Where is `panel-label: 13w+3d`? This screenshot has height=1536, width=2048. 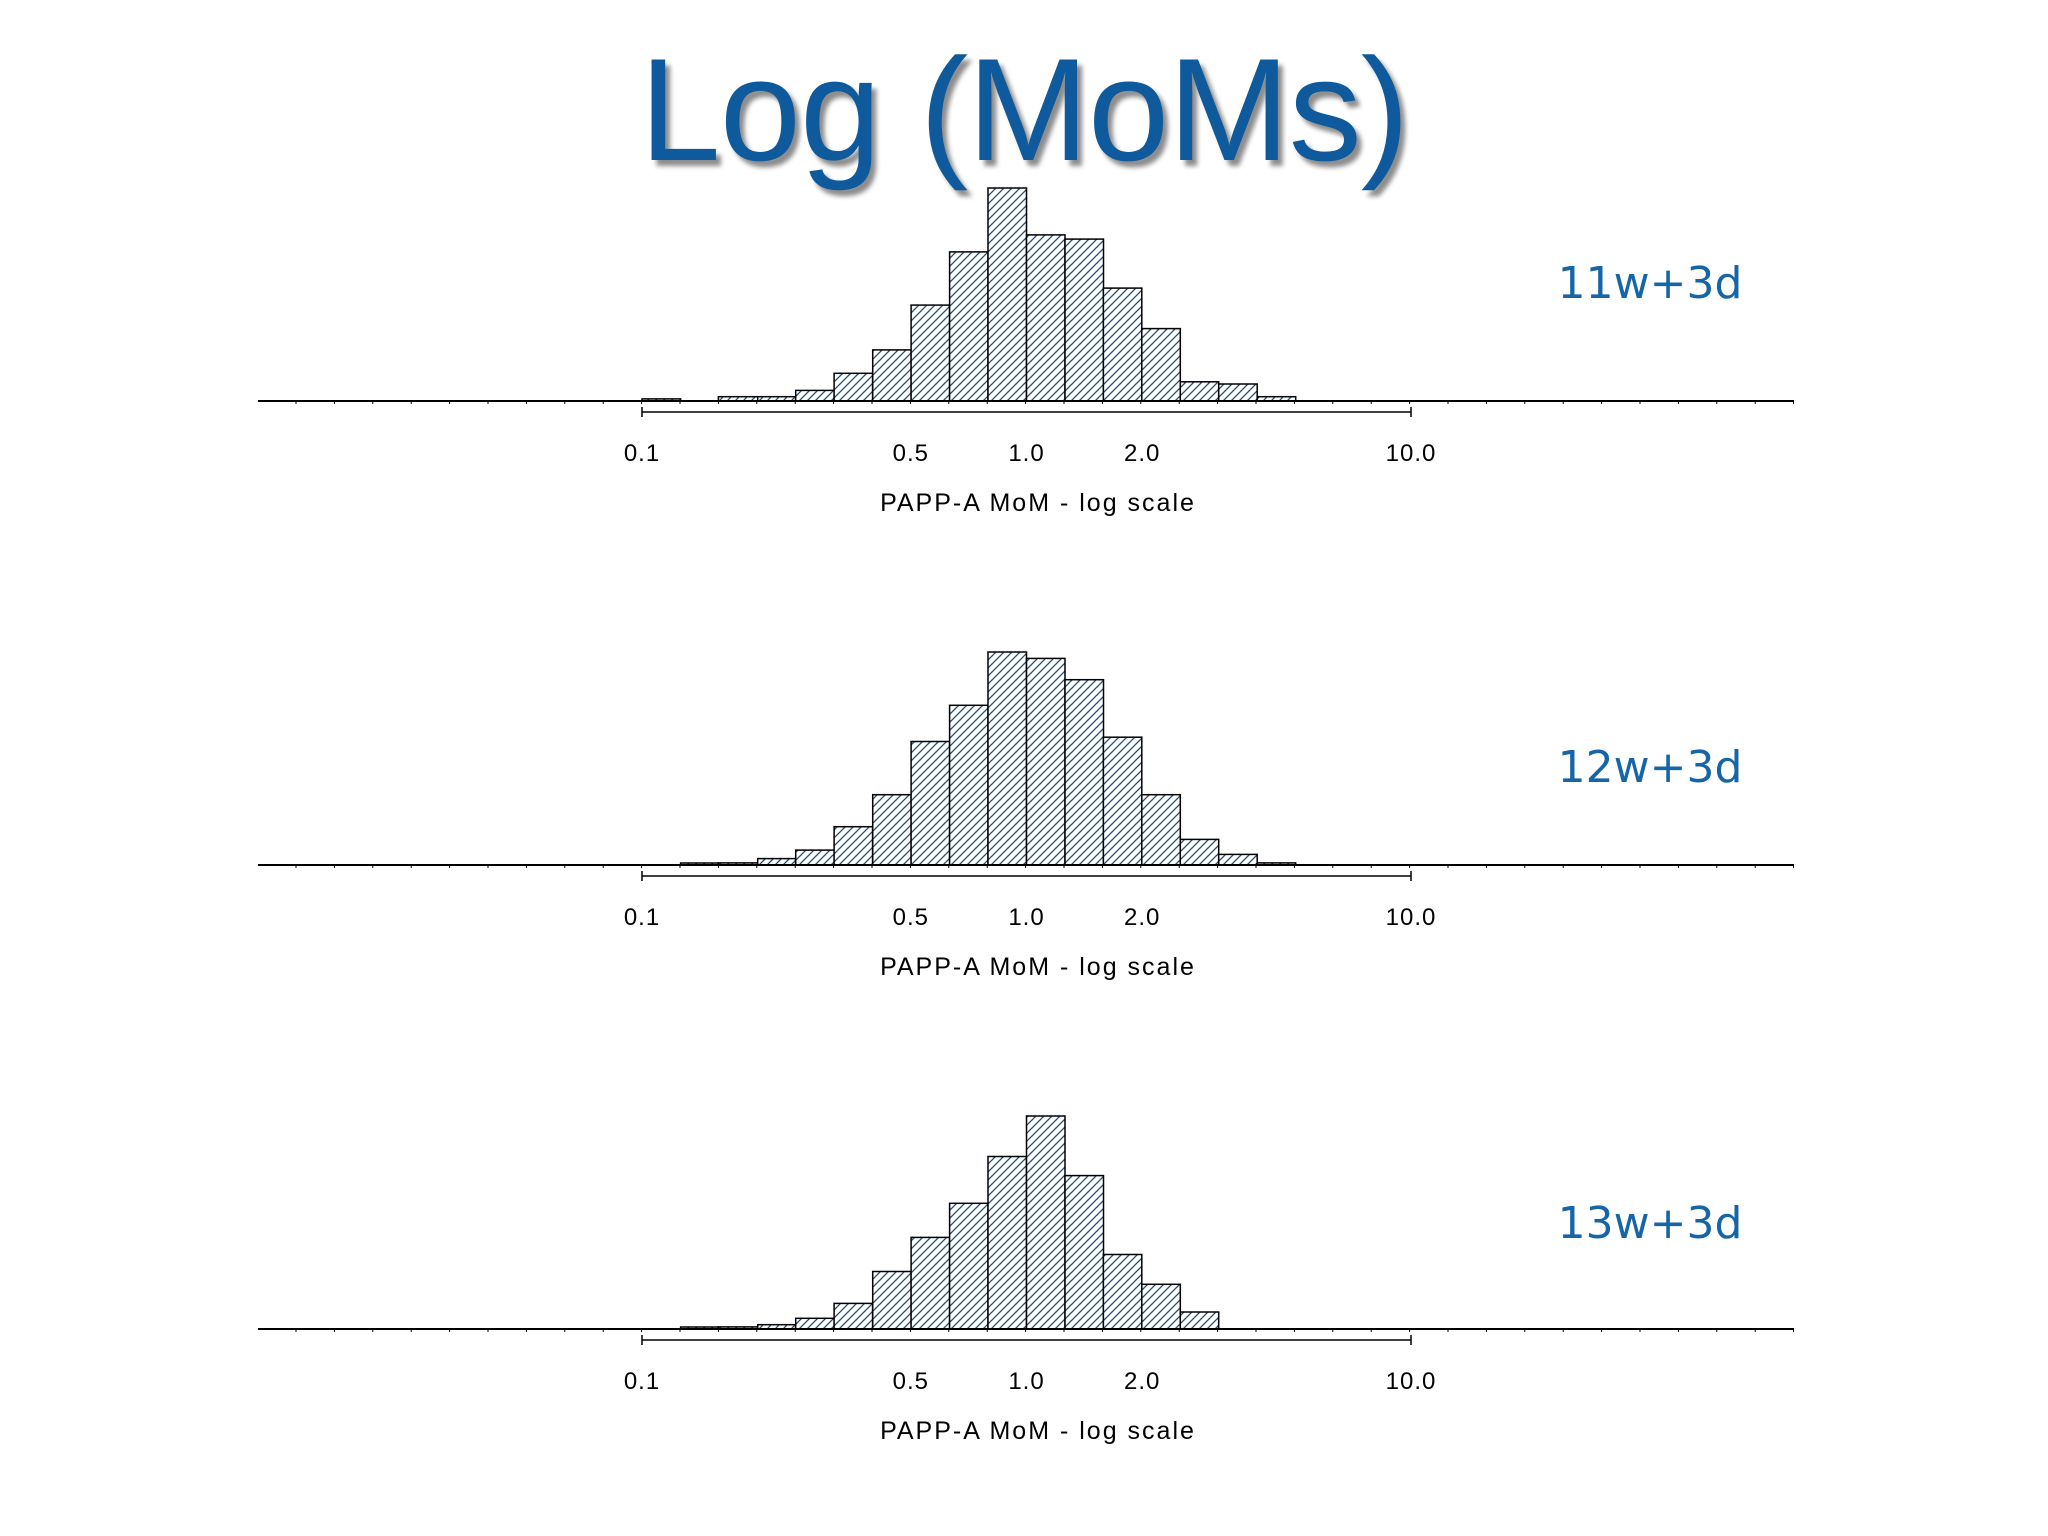 panel-label: 13w+3d is located at coordinates (1650, 1223).